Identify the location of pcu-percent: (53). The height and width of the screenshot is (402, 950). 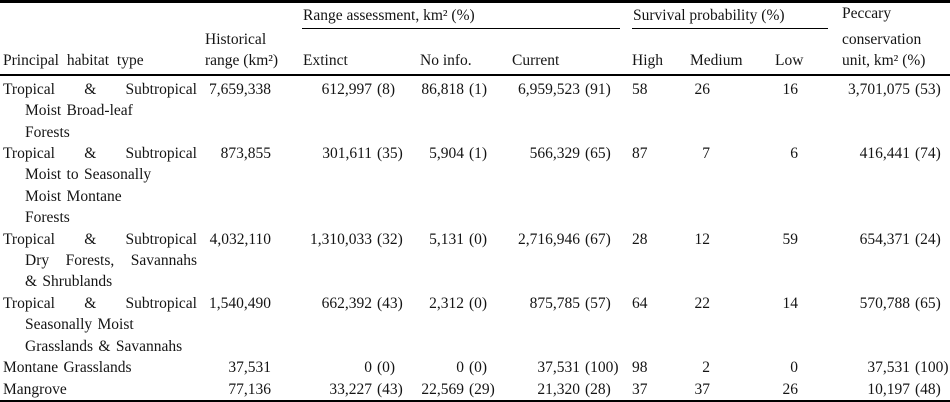
(928, 89).